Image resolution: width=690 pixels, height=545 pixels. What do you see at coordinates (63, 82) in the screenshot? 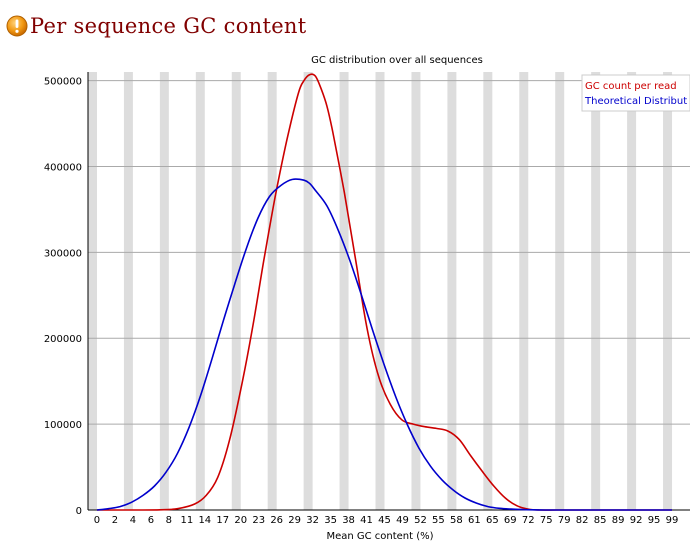
I see `y-tick-label: 500000` at bounding box center [63, 82].